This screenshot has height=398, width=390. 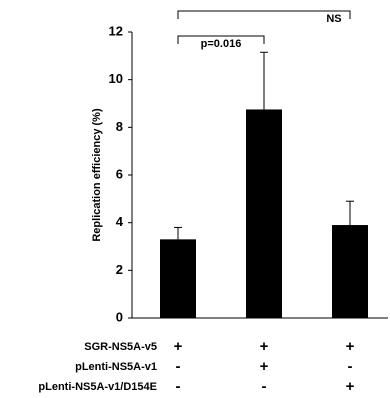 What do you see at coordinates (97, 175) in the screenshot?
I see `y-axis-label: Replication efficiency (%)` at bounding box center [97, 175].